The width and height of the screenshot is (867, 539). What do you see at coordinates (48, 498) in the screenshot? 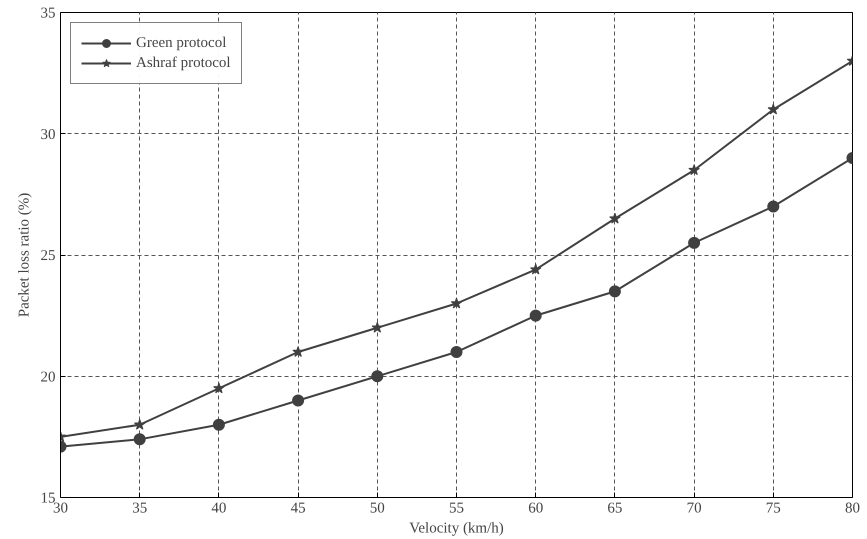
I see `y-tick-label: 15` at bounding box center [48, 498].